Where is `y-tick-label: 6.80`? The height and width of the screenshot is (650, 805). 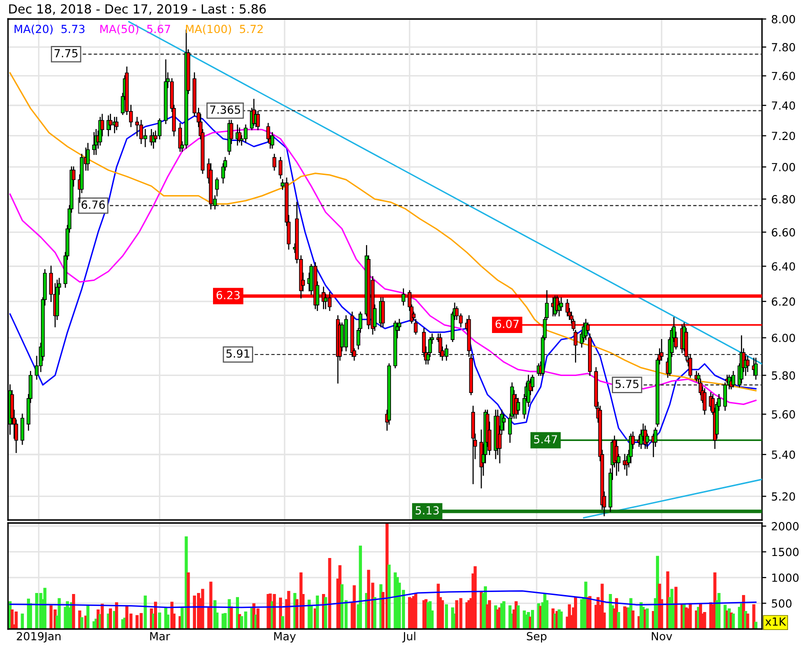 y-tick-label: 6.80 is located at coordinates (784, 199).